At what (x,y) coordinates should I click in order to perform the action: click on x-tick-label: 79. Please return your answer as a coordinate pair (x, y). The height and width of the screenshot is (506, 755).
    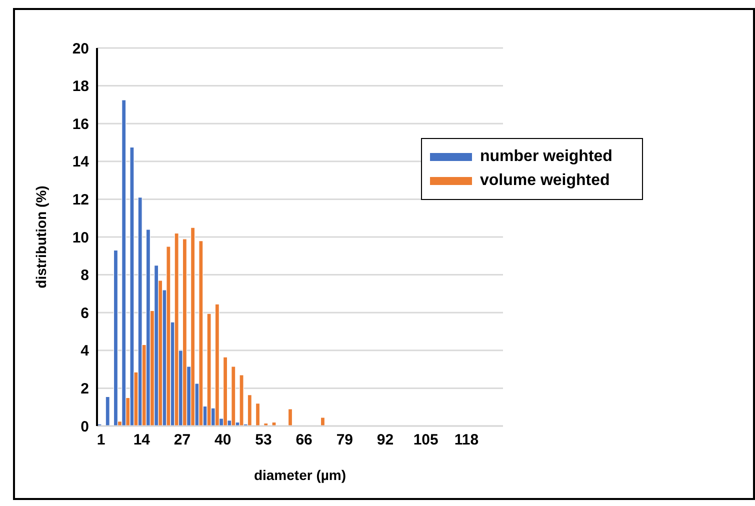
    Looking at the image, I should click on (345, 440).